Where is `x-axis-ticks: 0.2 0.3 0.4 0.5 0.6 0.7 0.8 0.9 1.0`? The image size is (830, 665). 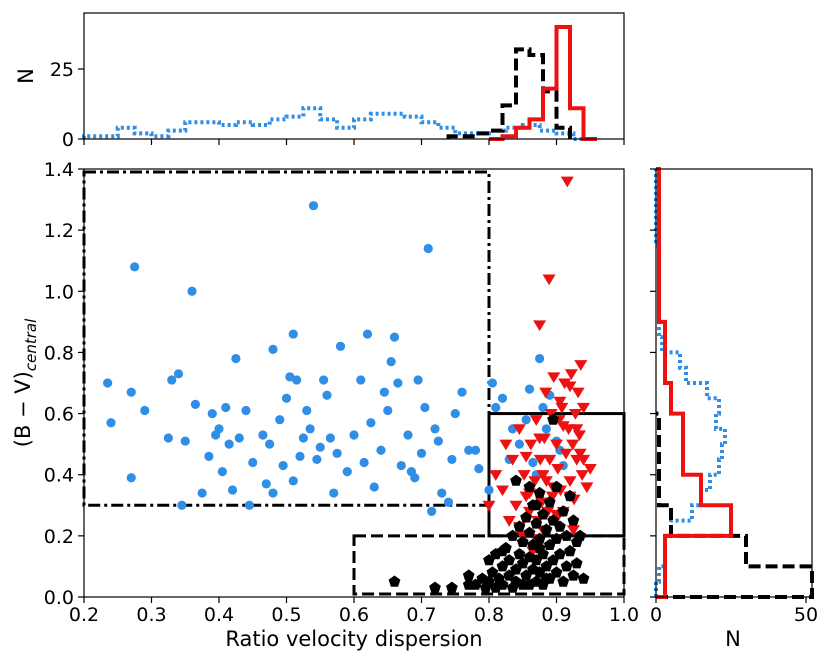
x-axis-ticks: 0.2 0.3 0.4 0.5 0.6 0.7 0.8 0.9 1.0 is located at coordinates (354, 611).